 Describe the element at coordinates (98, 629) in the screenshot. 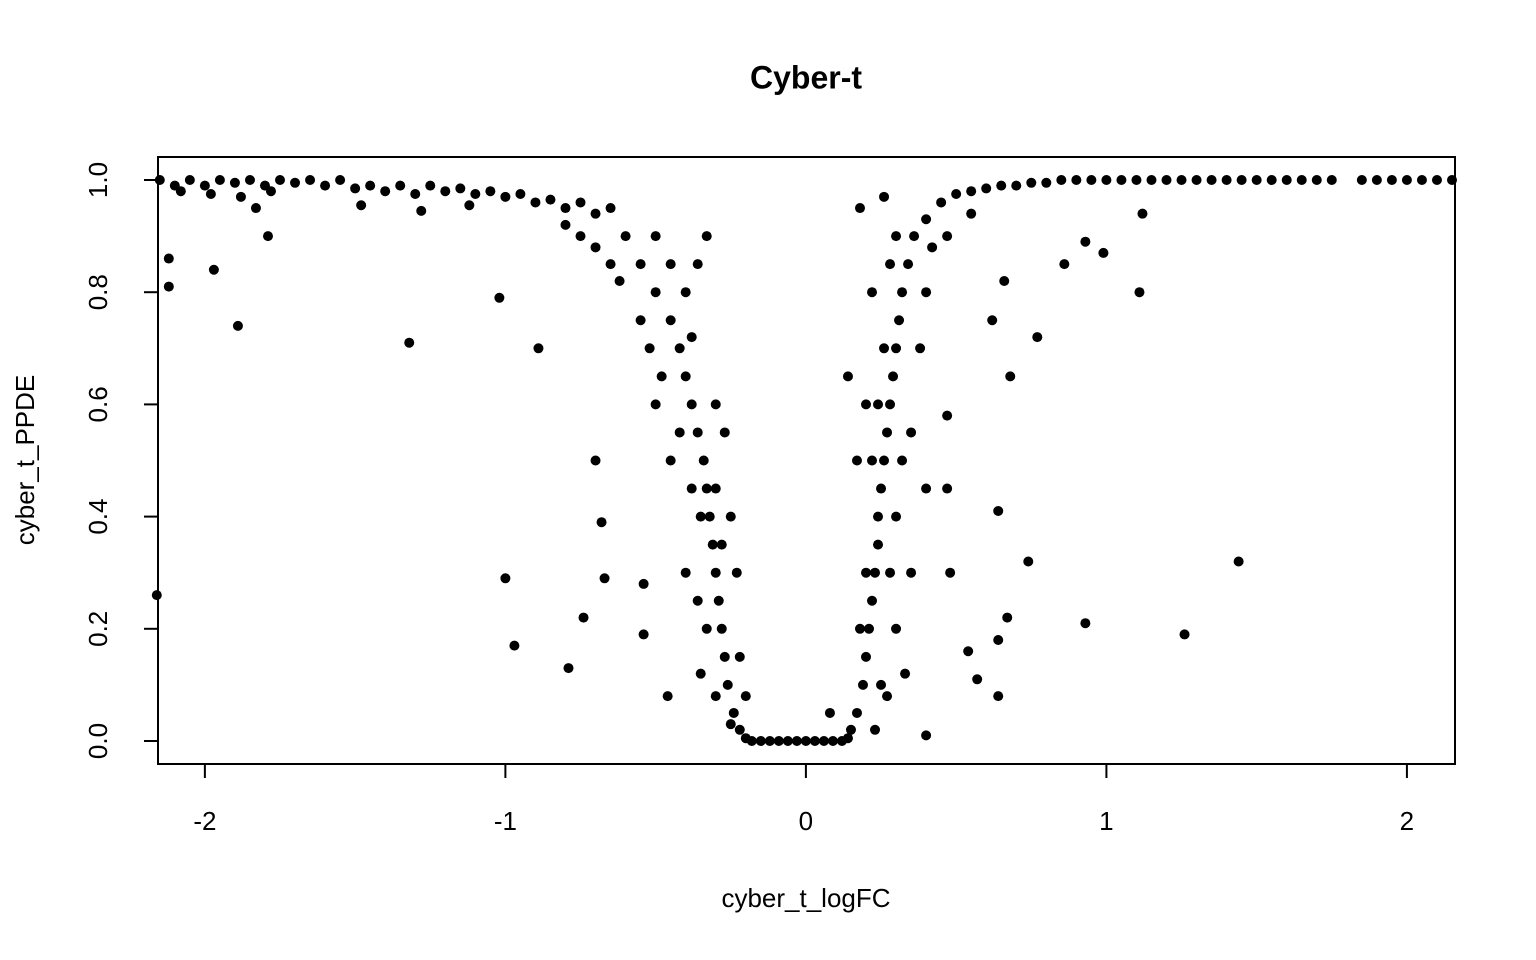

I see `y-tick-label: 0.2` at that location.